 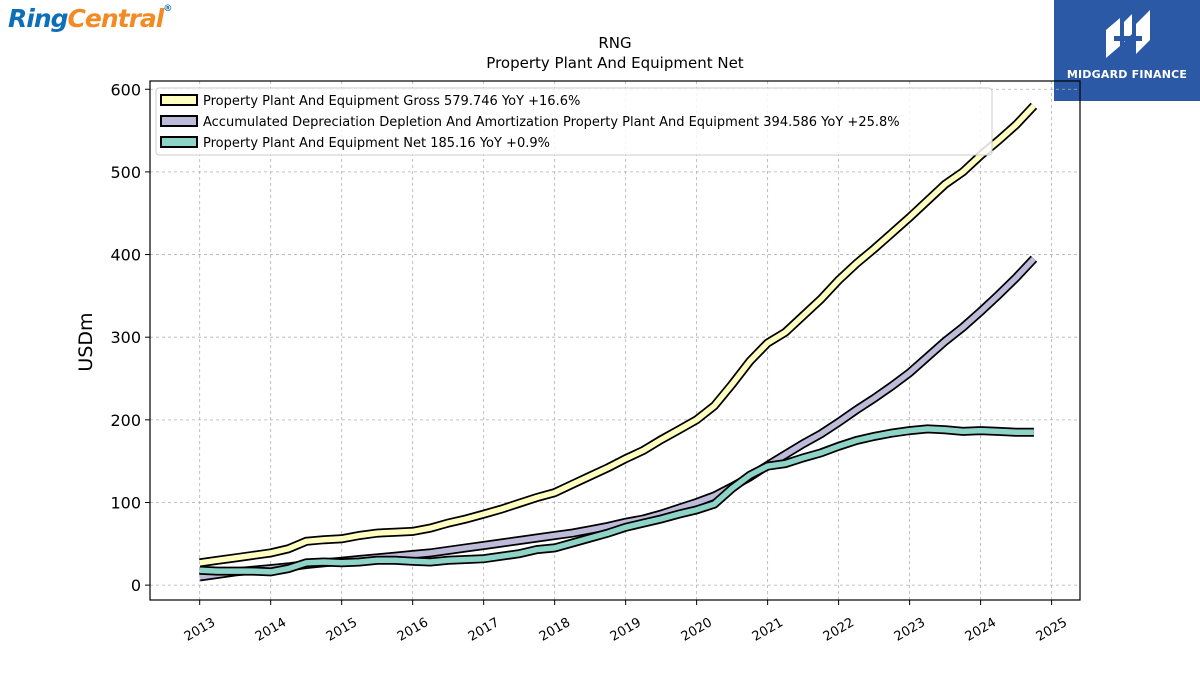 I want to click on logo-text: MIDGARD FINANCE, so click(x=1127, y=74).